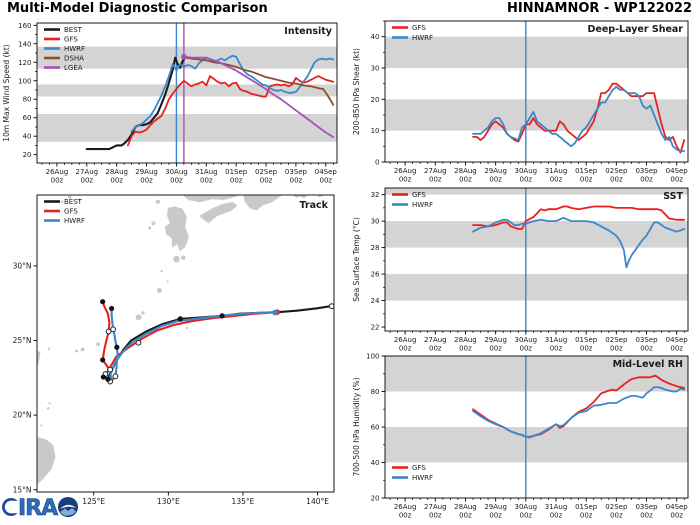 The width and height of the screenshot is (700, 525). I want to click on svg-text: 700-500 hPa Humidity (%), so click(356, 426).